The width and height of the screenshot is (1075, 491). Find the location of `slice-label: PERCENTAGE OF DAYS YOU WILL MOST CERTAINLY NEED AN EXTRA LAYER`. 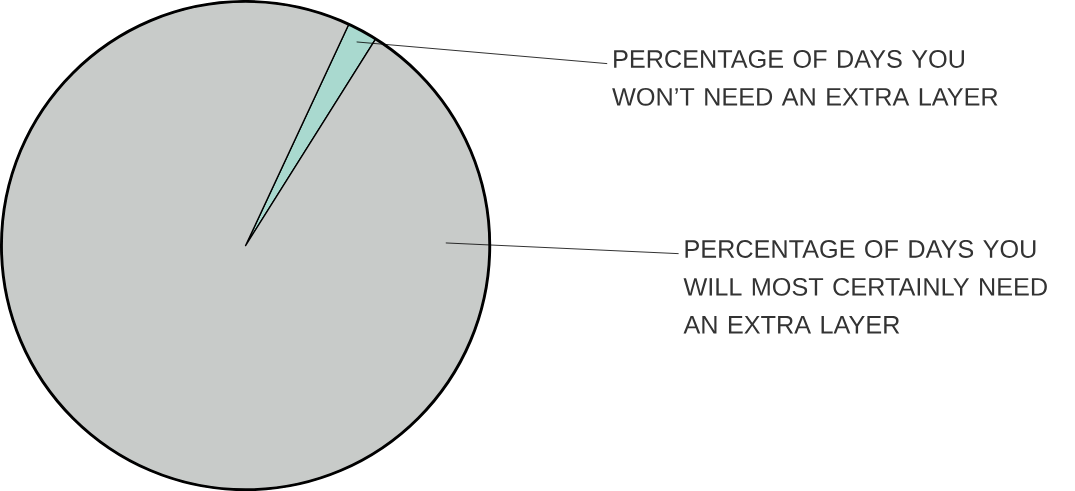

slice-label: PERCENTAGE OF DAYS YOU WILL MOST CERTAINLY NEED AN EXTRA LAYER is located at coordinates (865, 286).